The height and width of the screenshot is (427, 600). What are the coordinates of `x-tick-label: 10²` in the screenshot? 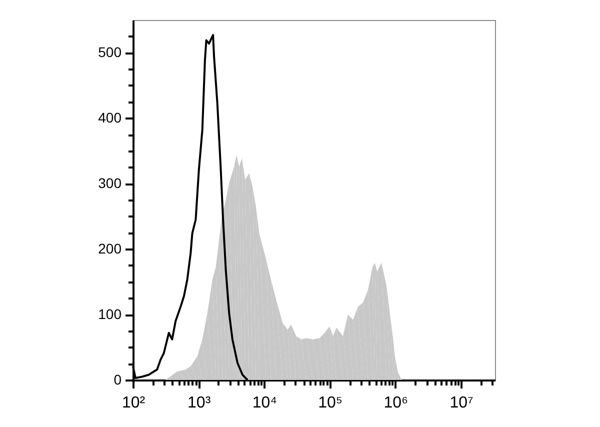 It's located at (134, 403).